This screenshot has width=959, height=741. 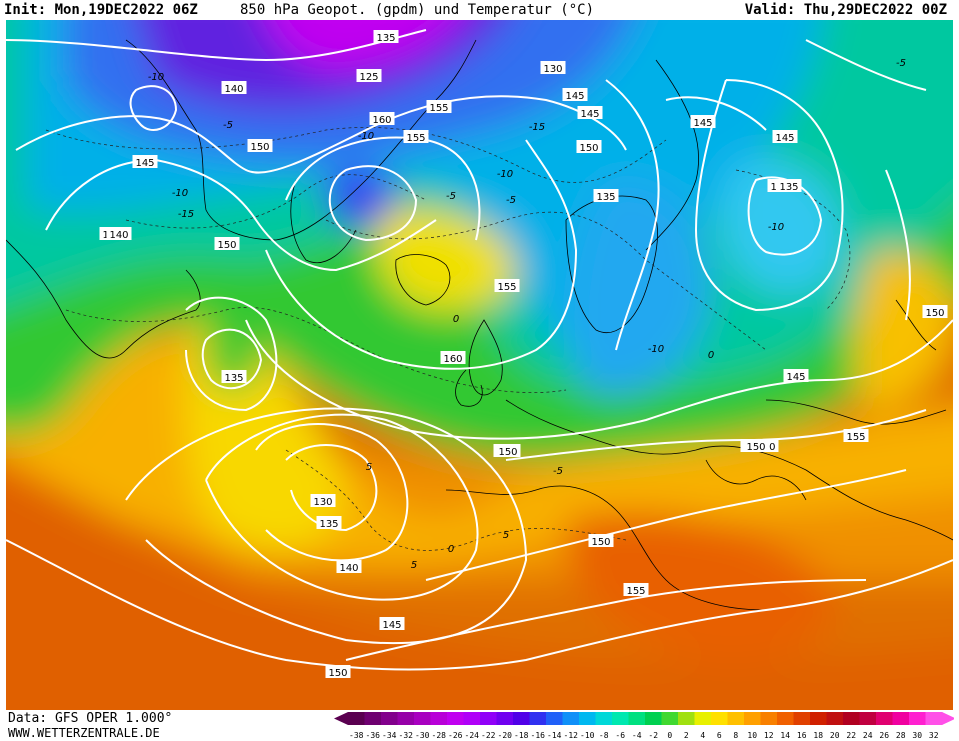 What do you see at coordinates (917, 735) in the screenshot?
I see `colorbar-tick: 30` at bounding box center [917, 735].